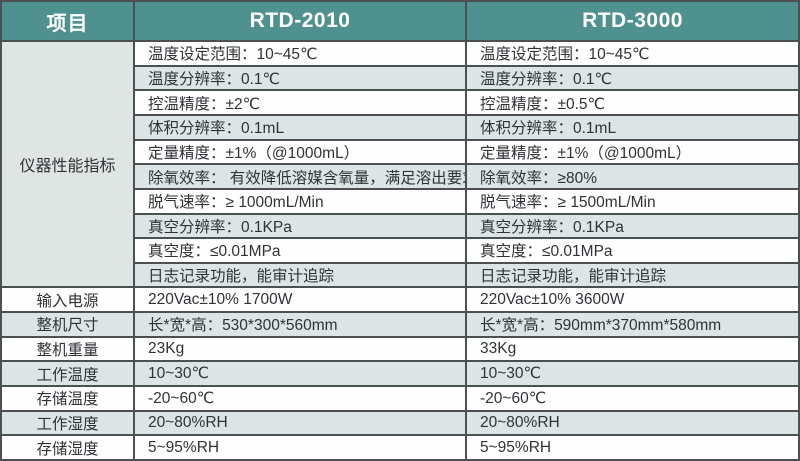 The width and height of the screenshot is (800, 461). What do you see at coordinates (631, 323) in the screenshot?
I see `spec-cell-dimensions-rtd3000: 长*宽*高：590mm*370mm*580mm` at bounding box center [631, 323].